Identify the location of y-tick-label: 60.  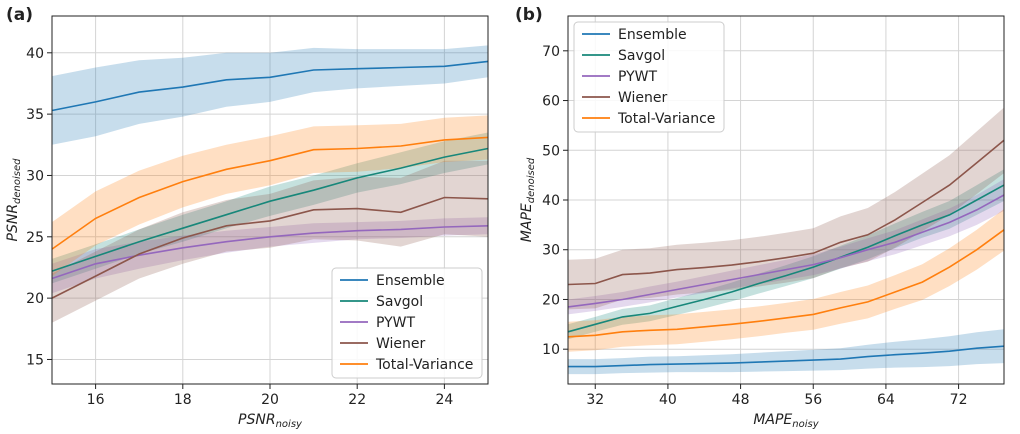
(551, 102).